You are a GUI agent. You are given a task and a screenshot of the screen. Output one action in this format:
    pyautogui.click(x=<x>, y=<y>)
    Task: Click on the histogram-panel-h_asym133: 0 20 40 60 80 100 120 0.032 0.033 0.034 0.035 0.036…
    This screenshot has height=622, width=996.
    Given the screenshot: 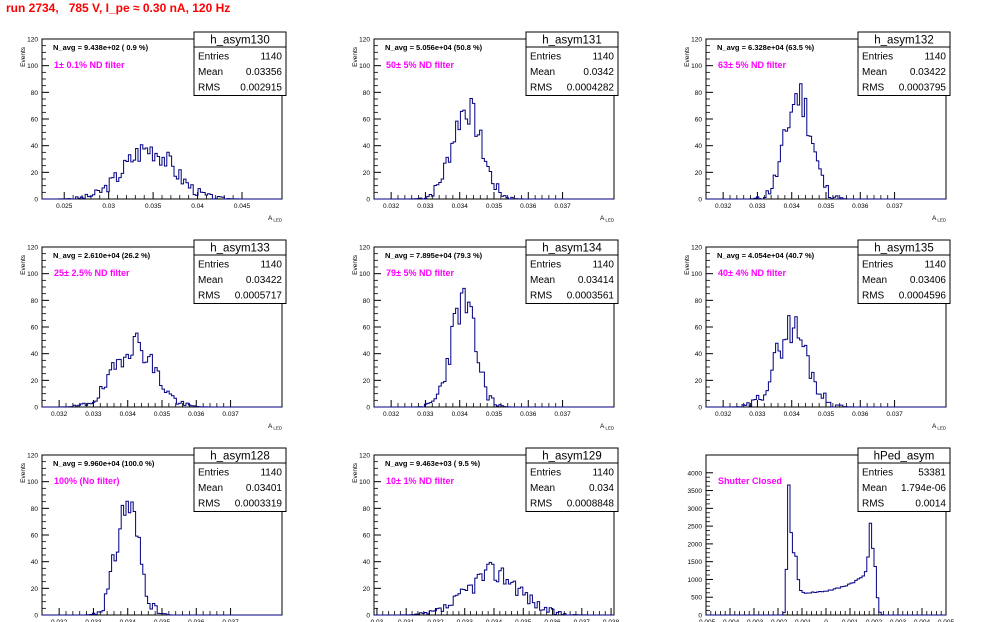 What is the action you would take?
    pyautogui.click(x=153, y=335)
    